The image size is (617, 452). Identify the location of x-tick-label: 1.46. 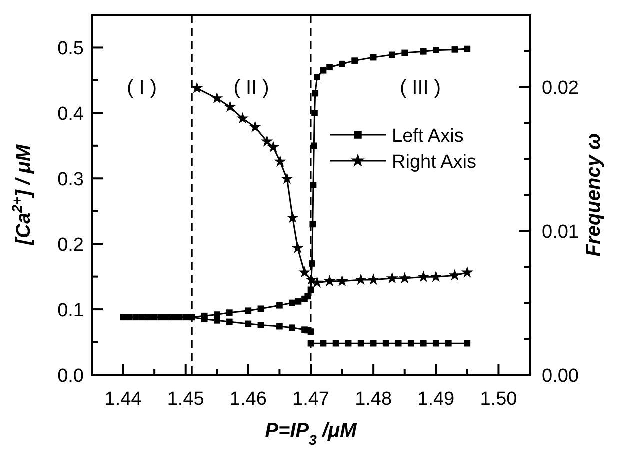
(248, 399).